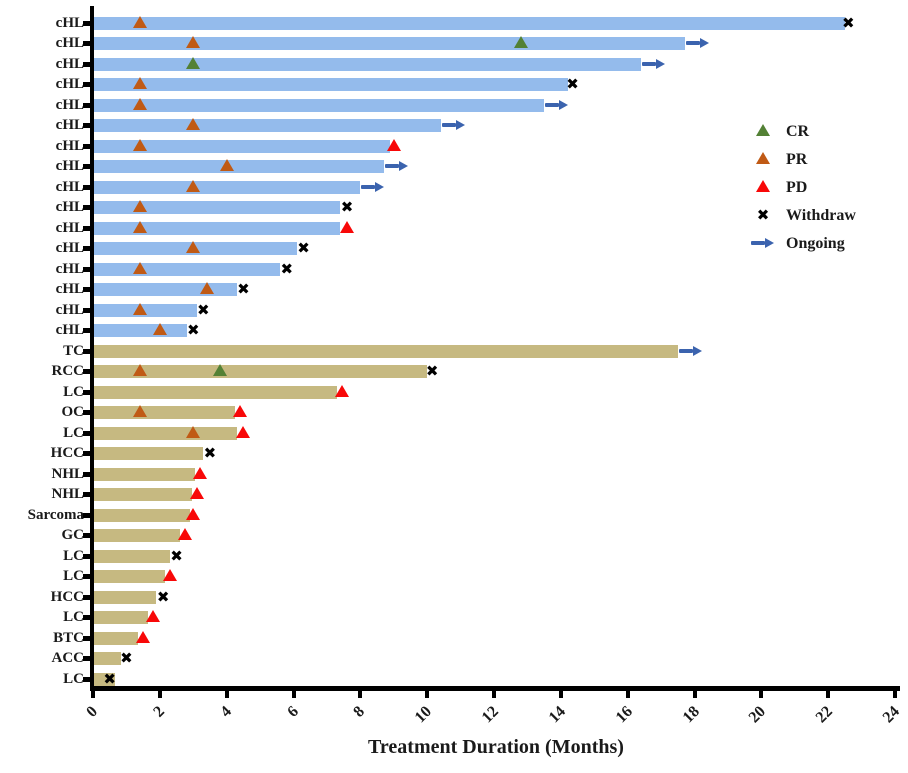 The image size is (908, 773). I want to click on cr-marker, so click(520, 41).